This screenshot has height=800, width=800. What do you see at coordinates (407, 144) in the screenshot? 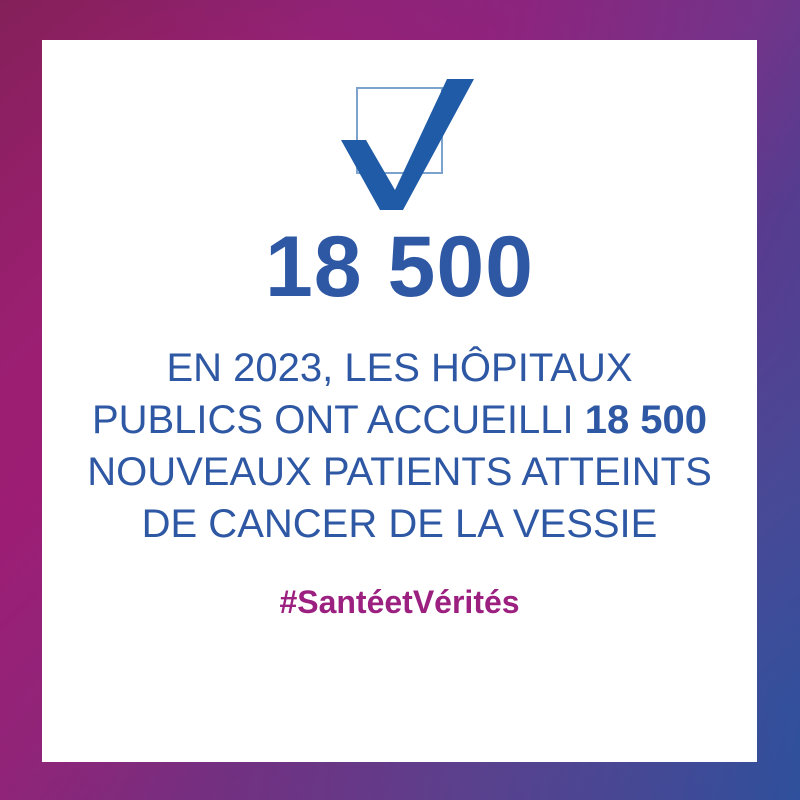
I see `icon-check-mark` at bounding box center [407, 144].